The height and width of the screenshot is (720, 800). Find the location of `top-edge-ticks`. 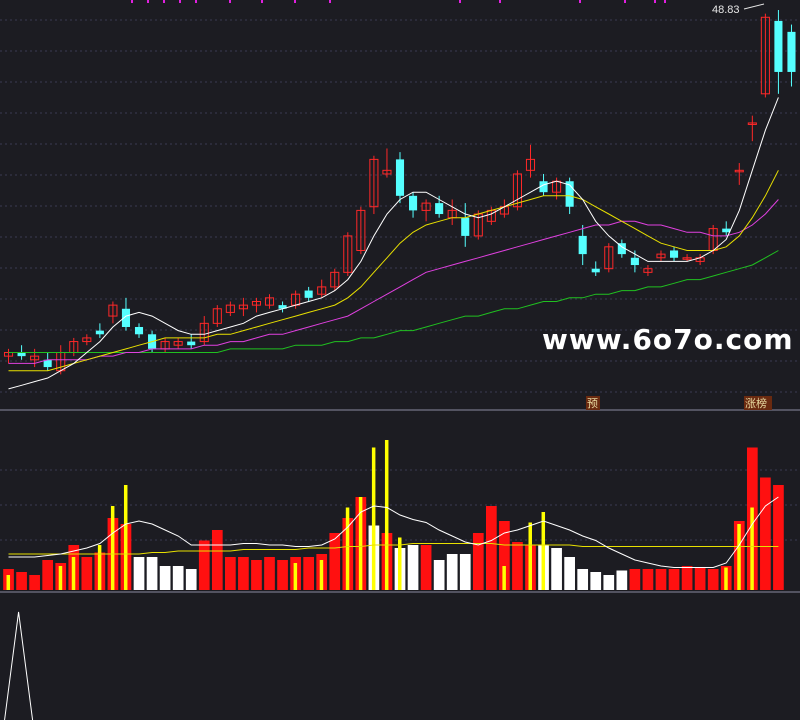

top-edge-ticks is located at coordinates (398, 1).